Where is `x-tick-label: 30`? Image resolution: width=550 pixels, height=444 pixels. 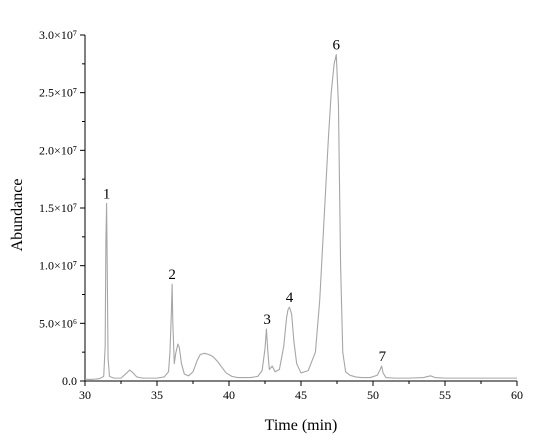
x-tick-label: 30 is located at coordinates (85, 395).